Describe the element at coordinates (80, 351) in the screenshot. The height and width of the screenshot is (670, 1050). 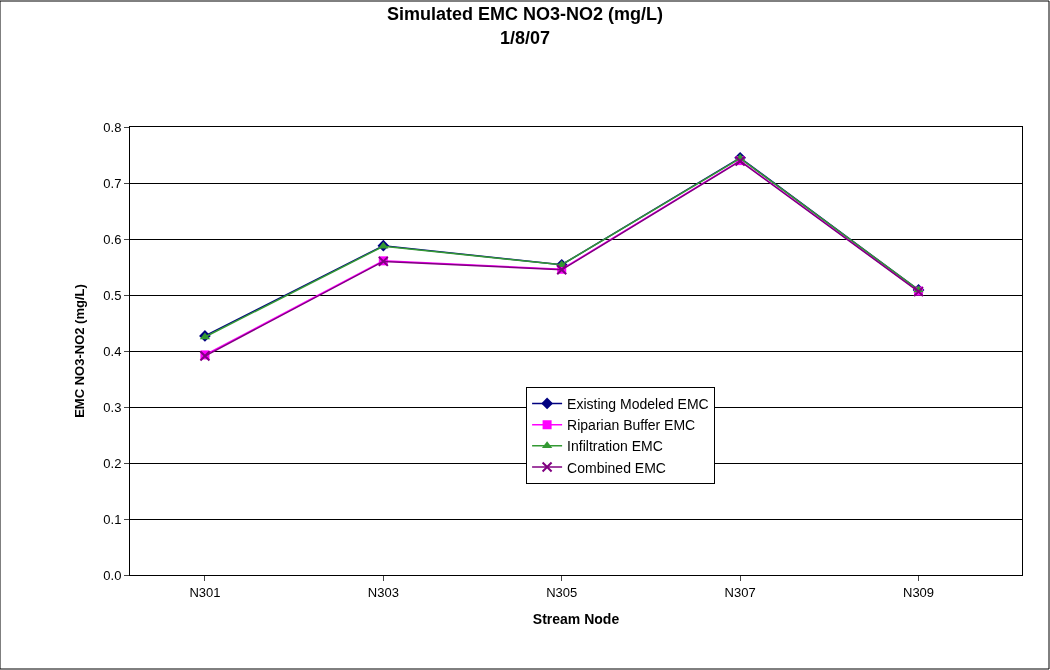
I see `y-axis-title: EMC NO3-NO2 (mg/L)` at that location.